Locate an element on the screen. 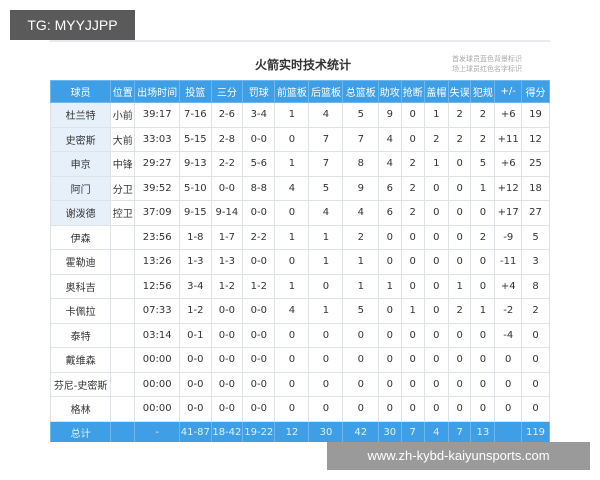 This screenshot has height=480, width=600. total-cell: 12 is located at coordinates (292, 431).